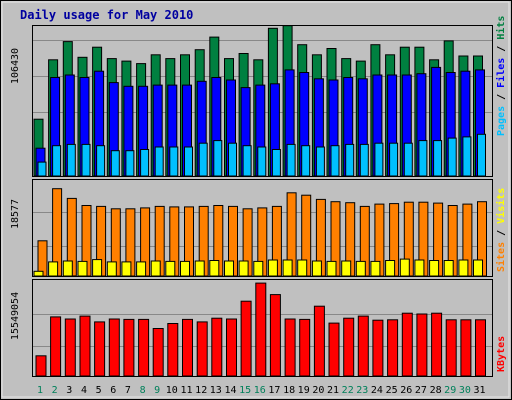  Describe the element at coordinates (333, 390) in the screenshot. I see `x-tick-label-day-21: 21` at that location.